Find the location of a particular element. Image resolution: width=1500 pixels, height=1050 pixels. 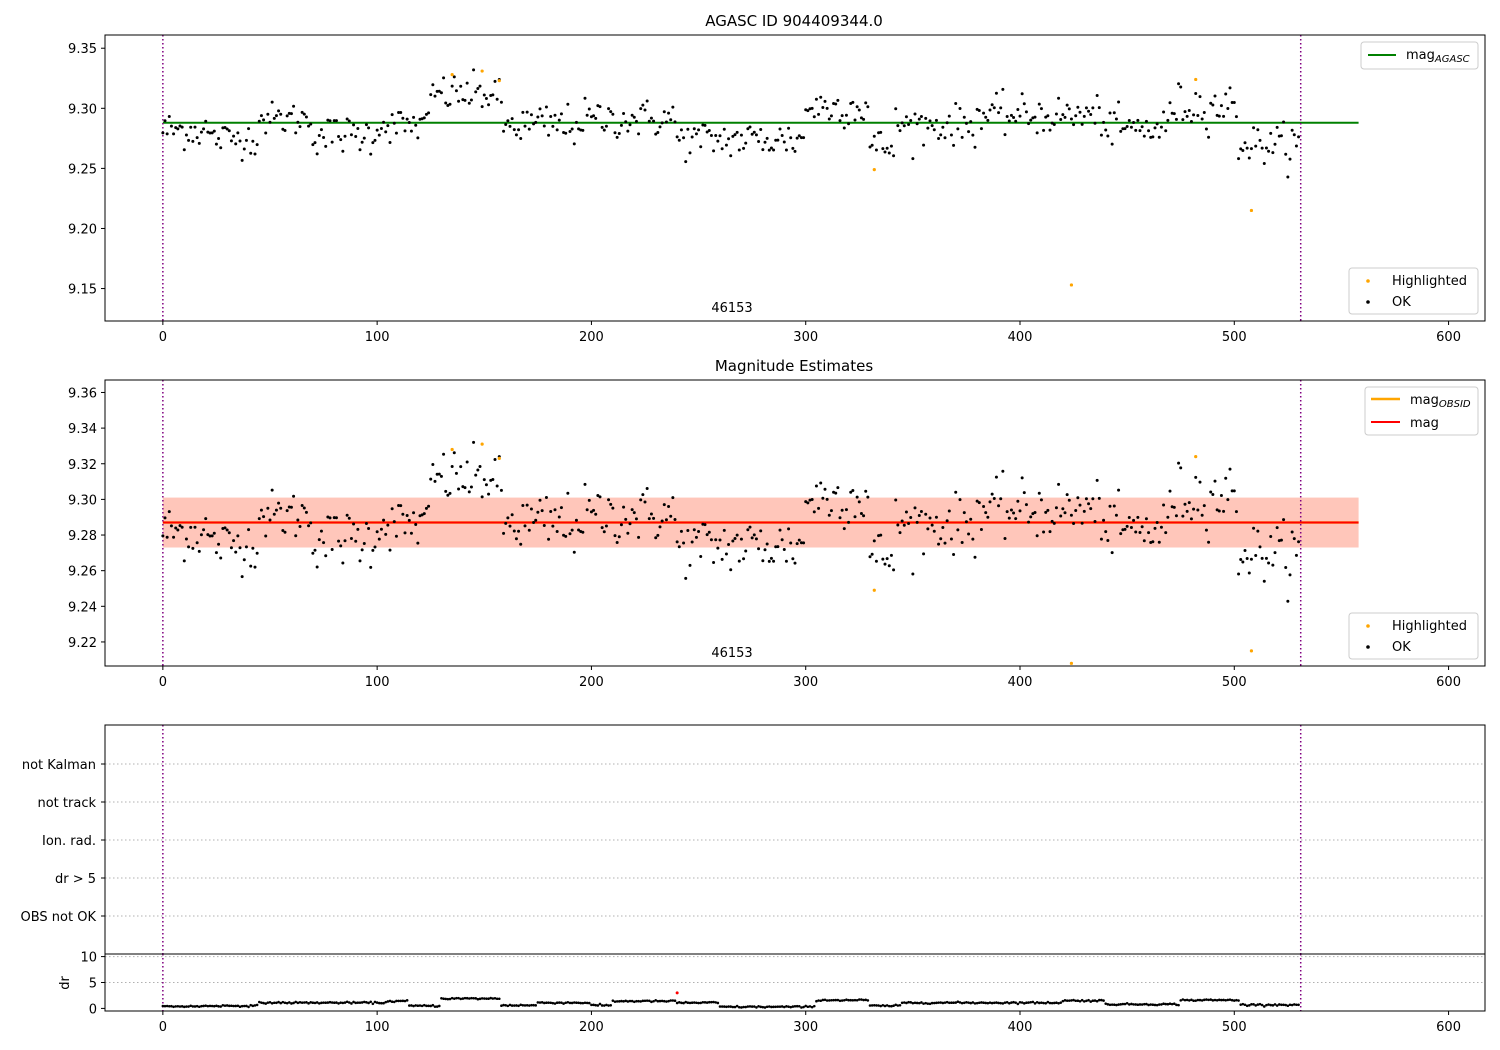

y-tick-label: 9.30 is located at coordinates (82, 109).